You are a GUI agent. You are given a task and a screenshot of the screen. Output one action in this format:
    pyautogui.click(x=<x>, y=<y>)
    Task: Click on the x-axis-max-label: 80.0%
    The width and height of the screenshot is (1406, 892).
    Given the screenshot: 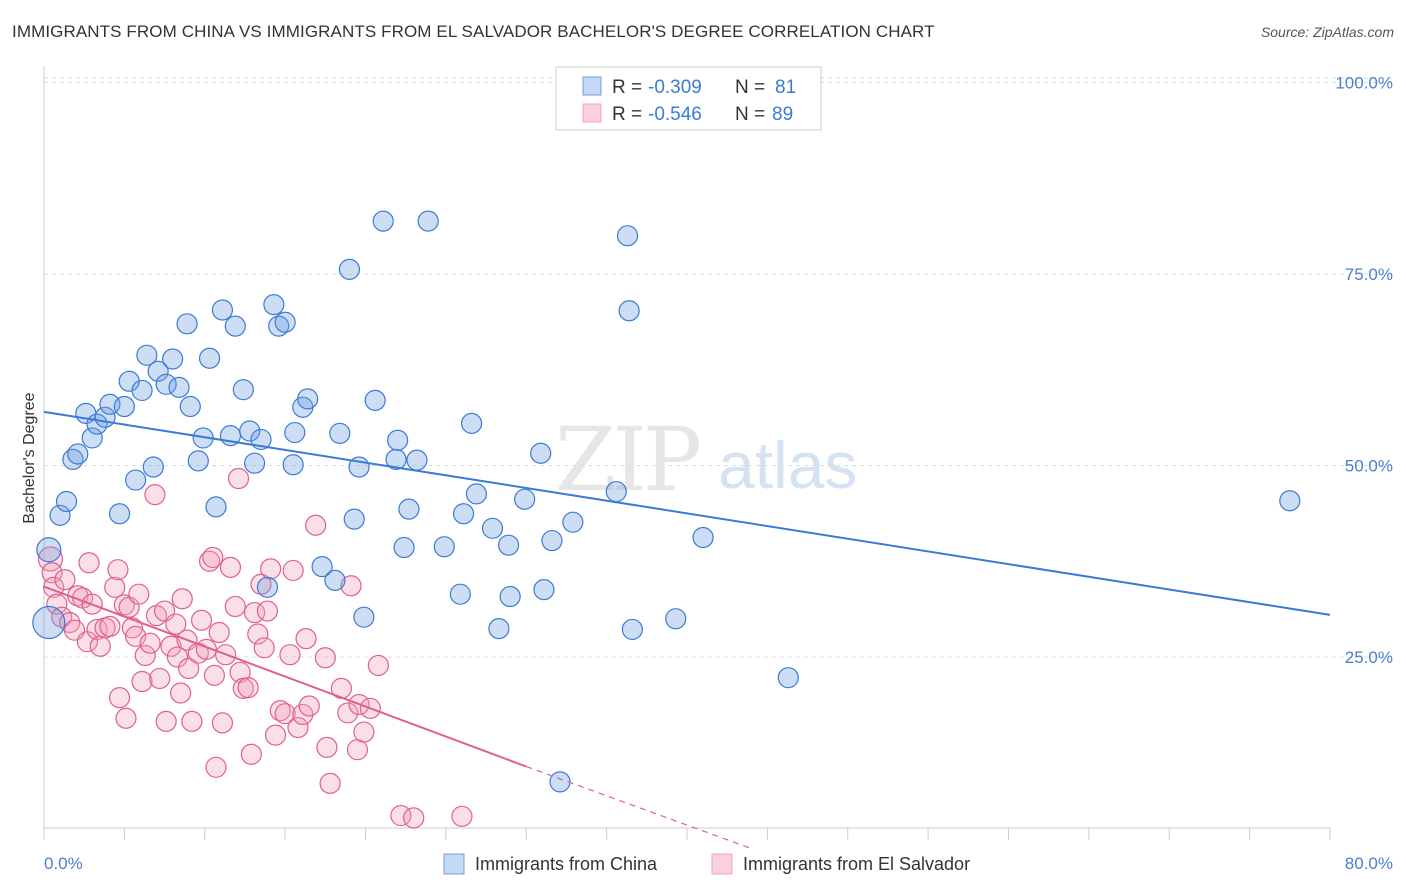 What is the action you would take?
    pyautogui.click(x=1369, y=863)
    